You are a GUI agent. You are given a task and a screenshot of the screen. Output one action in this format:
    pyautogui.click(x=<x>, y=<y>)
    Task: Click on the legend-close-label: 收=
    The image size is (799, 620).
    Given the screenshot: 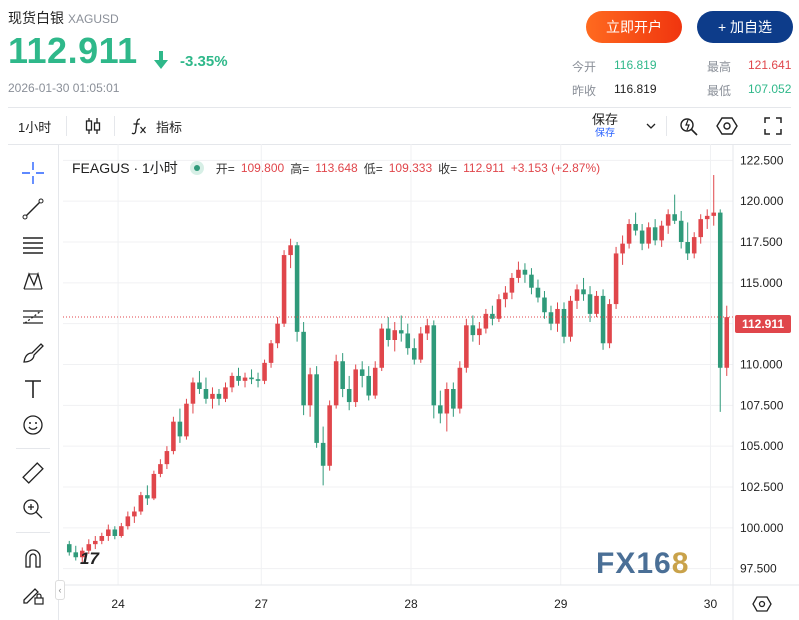 What is the action you would take?
    pyautogui.click(x=448, y=168)
    